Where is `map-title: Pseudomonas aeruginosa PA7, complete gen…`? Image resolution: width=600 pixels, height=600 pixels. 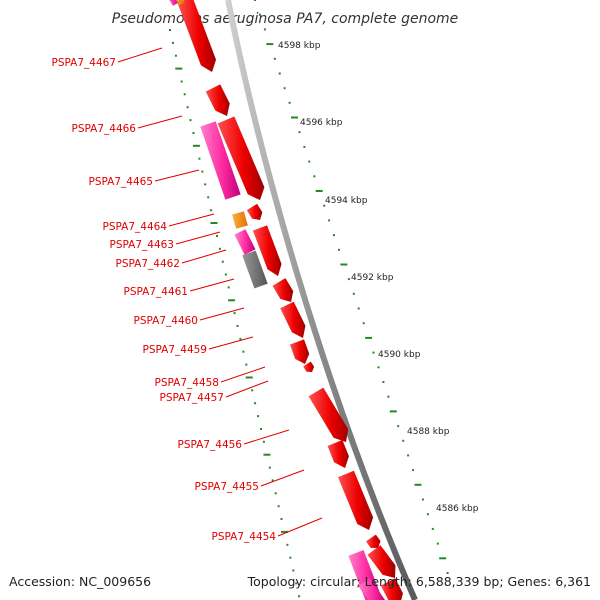
map-title: Pseudomonas aeruginosa PA7, complete gen… is located at coordinates (285, 19).